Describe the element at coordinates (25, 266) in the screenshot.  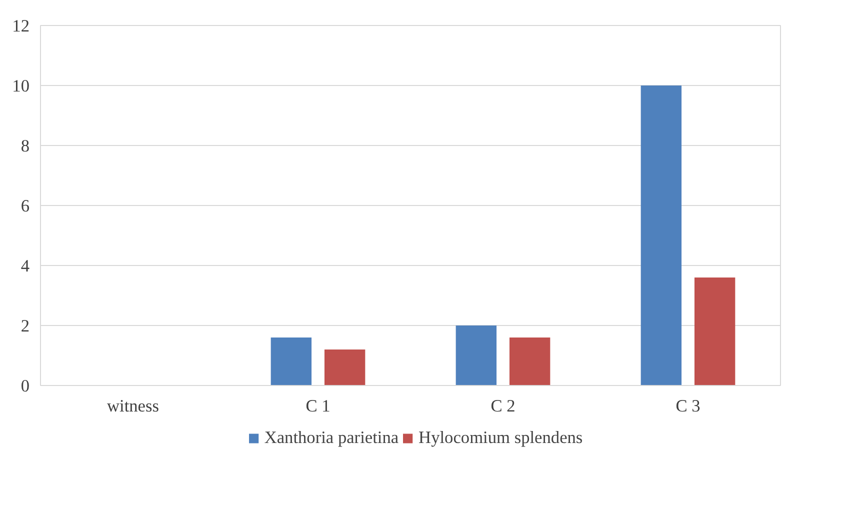
I see `y-tick-label: 4` at that location.